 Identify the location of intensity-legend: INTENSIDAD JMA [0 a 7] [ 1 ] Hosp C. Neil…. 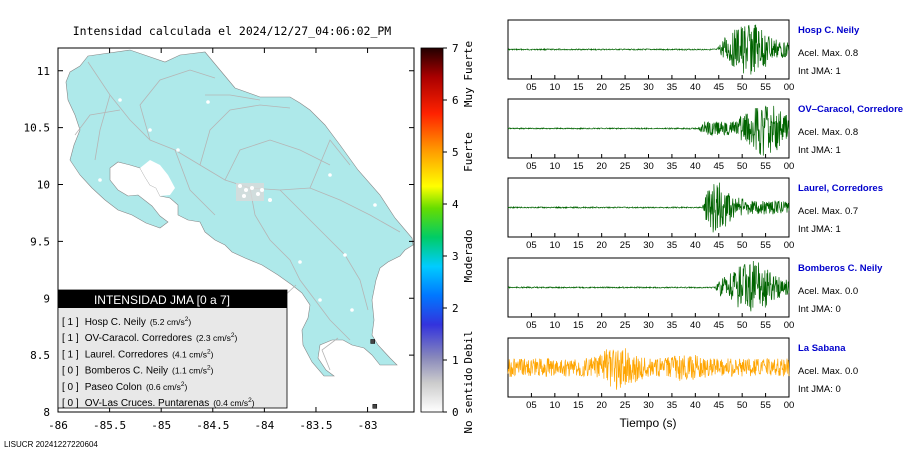
(172, 349).